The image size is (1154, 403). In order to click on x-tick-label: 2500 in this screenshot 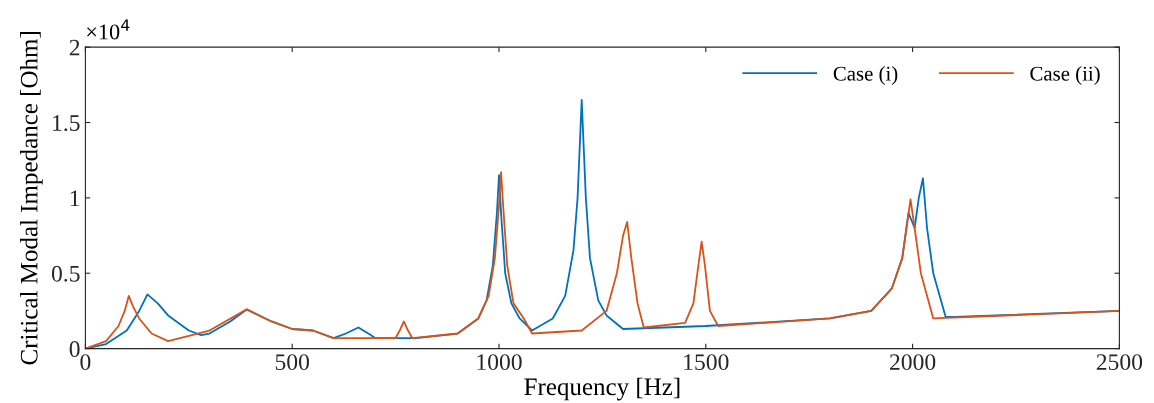, I will do `click(1119, 362)`.